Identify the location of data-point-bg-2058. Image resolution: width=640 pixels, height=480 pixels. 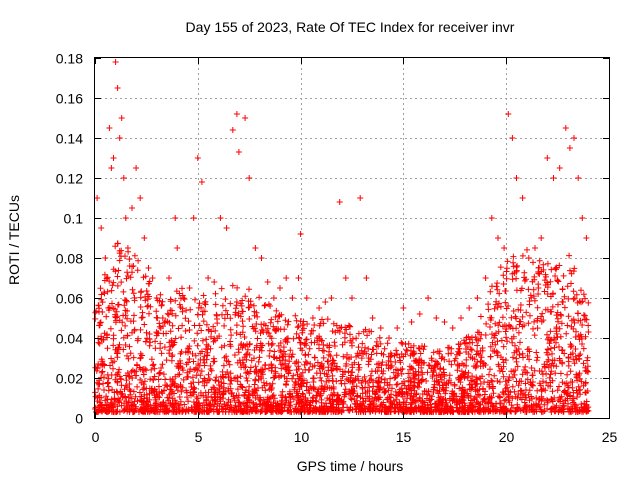
(126, 401).